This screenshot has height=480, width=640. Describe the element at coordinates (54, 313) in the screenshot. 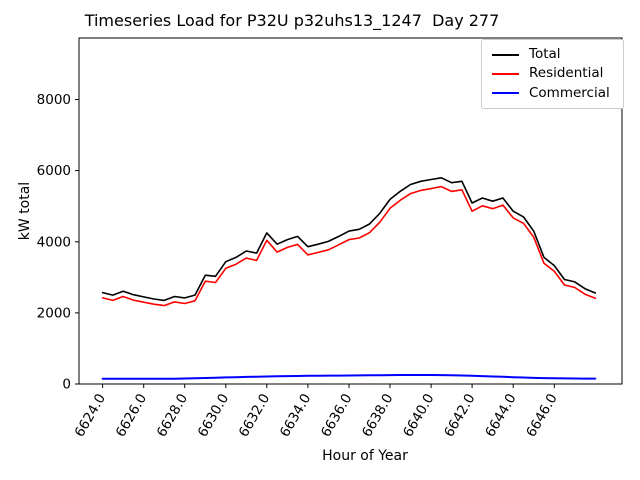

I see `y-tick-label: 2000` at that location.